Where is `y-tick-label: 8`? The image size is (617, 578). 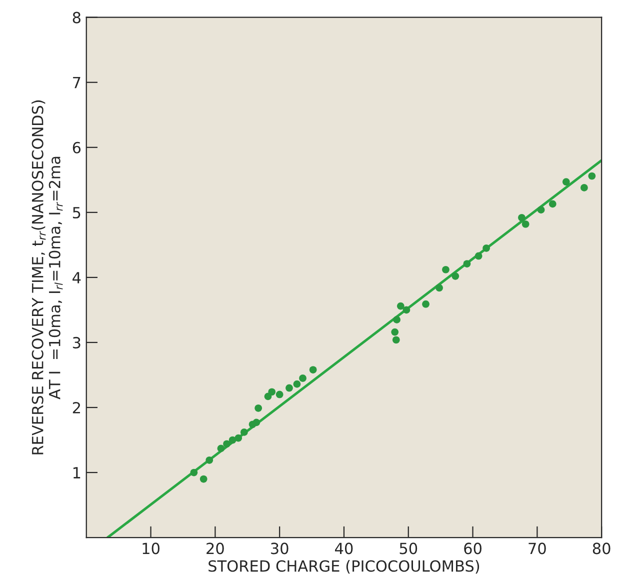
y-tick-label: 8 is located at coordinates (76, 18).